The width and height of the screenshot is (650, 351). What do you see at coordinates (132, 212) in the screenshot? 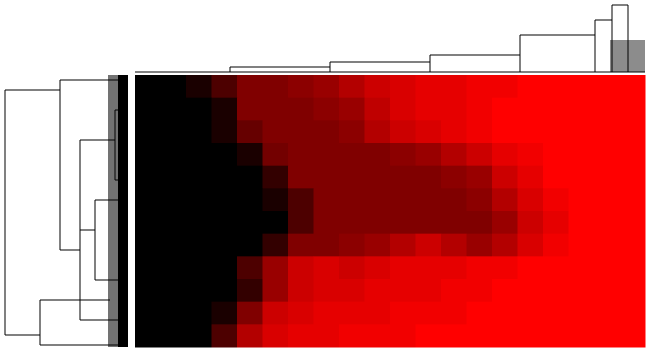
I see `separator` at bounding box center [132, 212].